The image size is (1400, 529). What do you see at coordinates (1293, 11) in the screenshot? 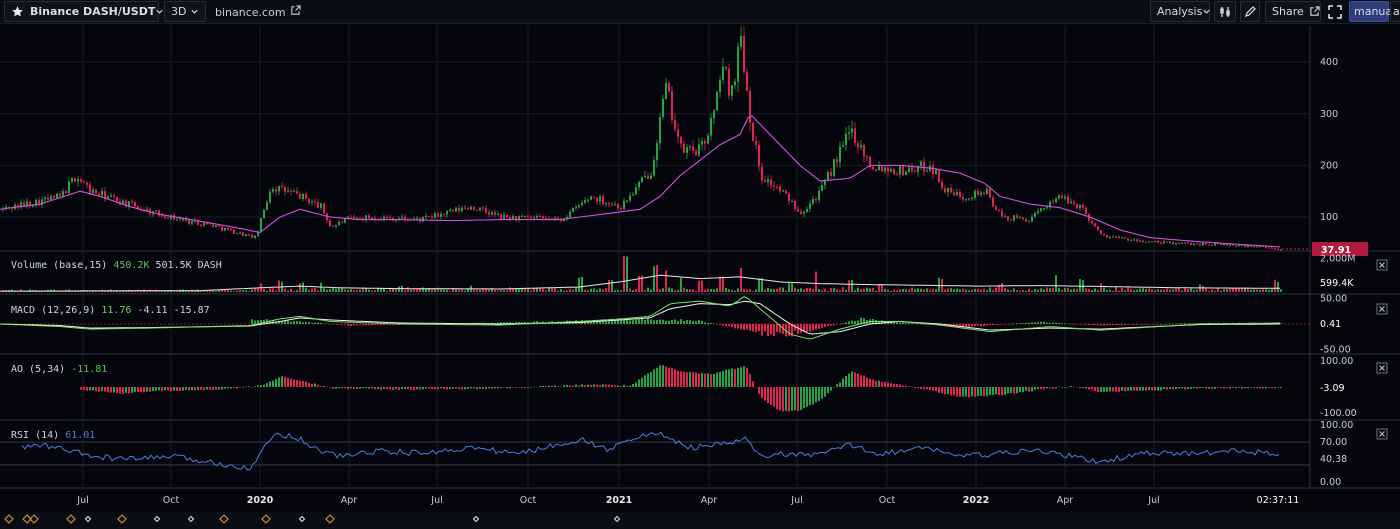
I see `share-button: Share` at bounding box center [1293, 11].